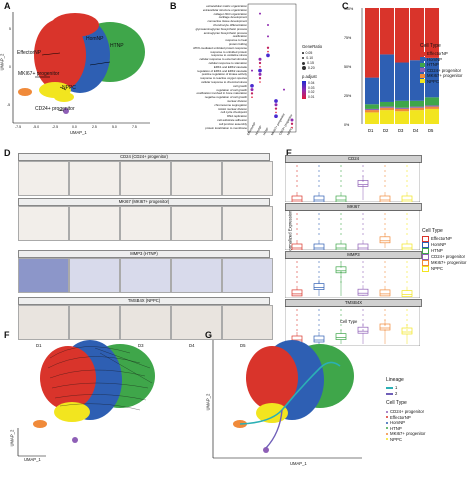 The image size is (474, 479). I want to click on label-nppc: NPPC, so click(69, 88).